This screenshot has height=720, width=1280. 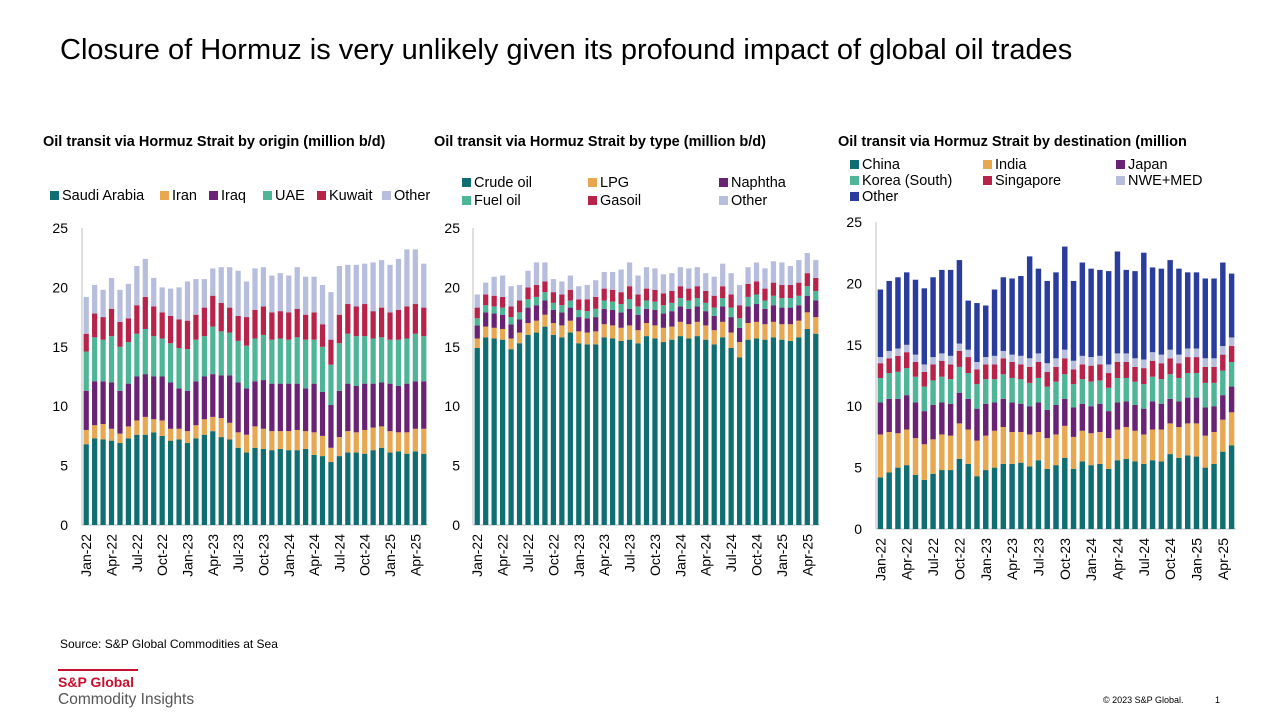 What do you see at coordinates (60, 287) in the screenshot?
I see `y-tick-label: 20` at bounding box center [60, 287].